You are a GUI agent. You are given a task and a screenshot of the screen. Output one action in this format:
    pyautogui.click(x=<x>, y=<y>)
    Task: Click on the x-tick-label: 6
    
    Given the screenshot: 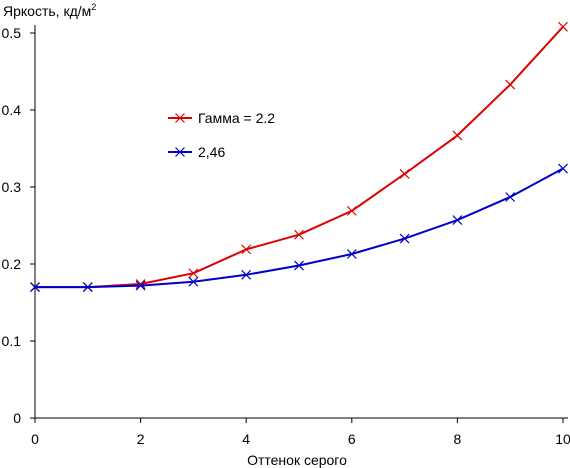 What is the action you would take?
    pyautogui.click(x=352, y=439)
    